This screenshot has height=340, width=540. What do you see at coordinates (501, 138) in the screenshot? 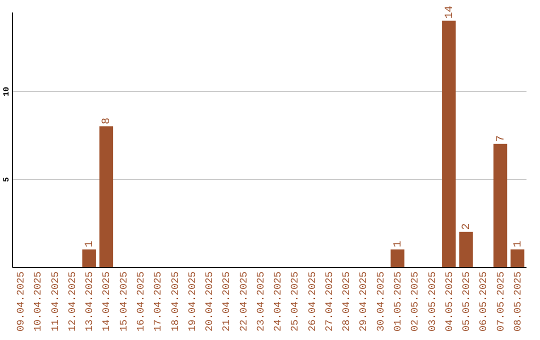
I see `data-label: 7` at bounding box center [501, 138].